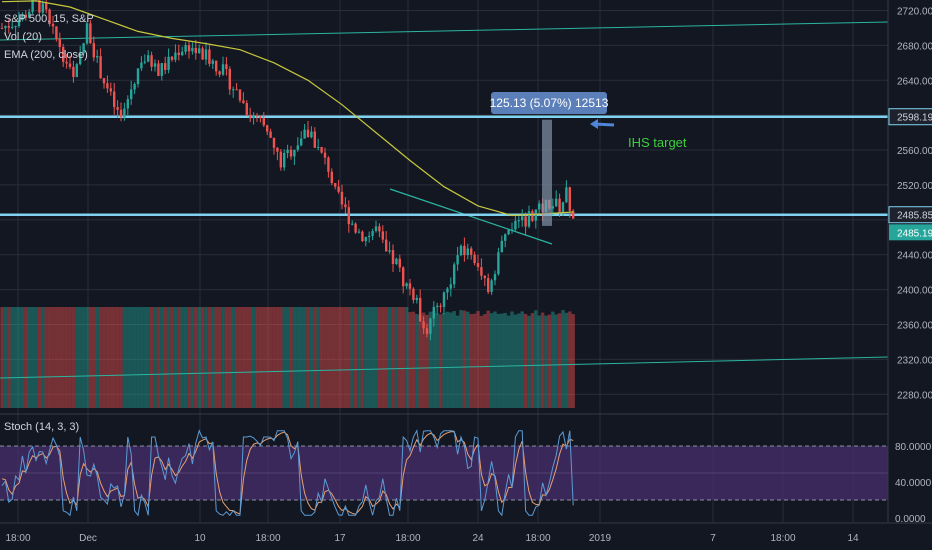  I want to click on measure-label-box, so click(549, 103).